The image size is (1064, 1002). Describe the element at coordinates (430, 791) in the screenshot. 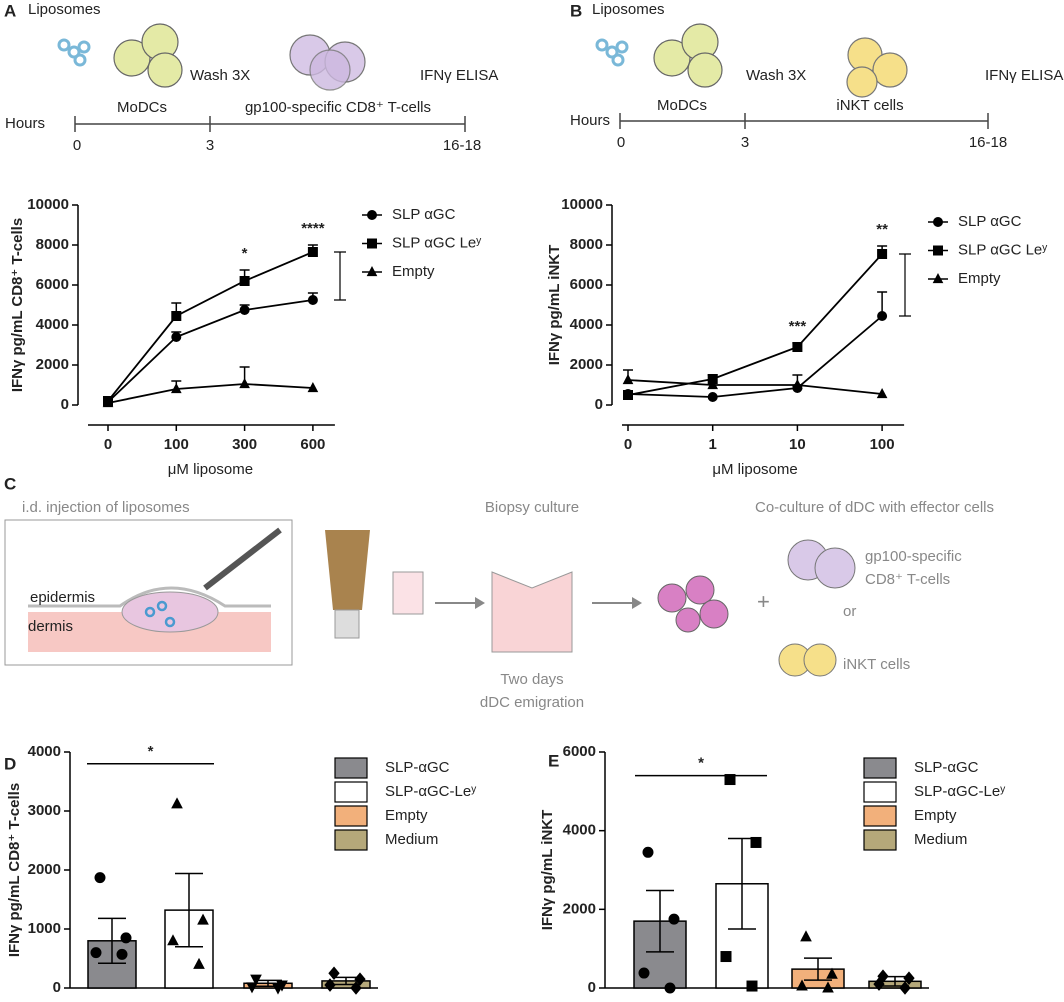

I see `legend-label: SLP-αGC-Leʸ` at that location.